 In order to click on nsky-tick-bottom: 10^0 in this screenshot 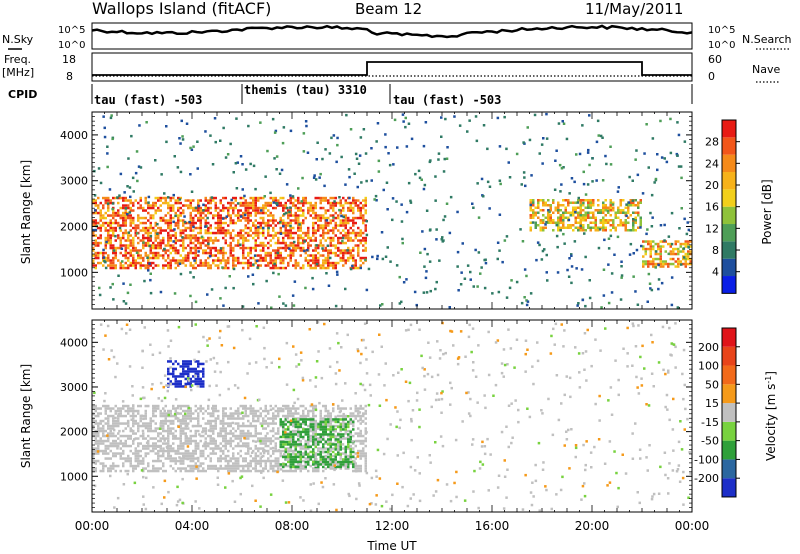, I will do `click(71, 45)`.